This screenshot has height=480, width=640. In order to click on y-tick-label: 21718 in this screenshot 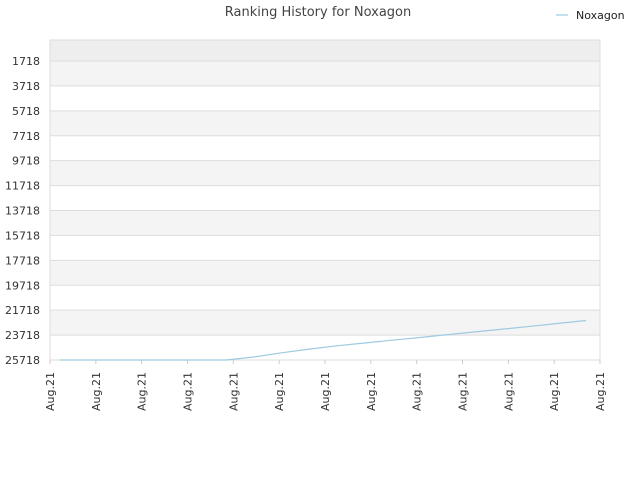, I will do `click(22, 310)`.